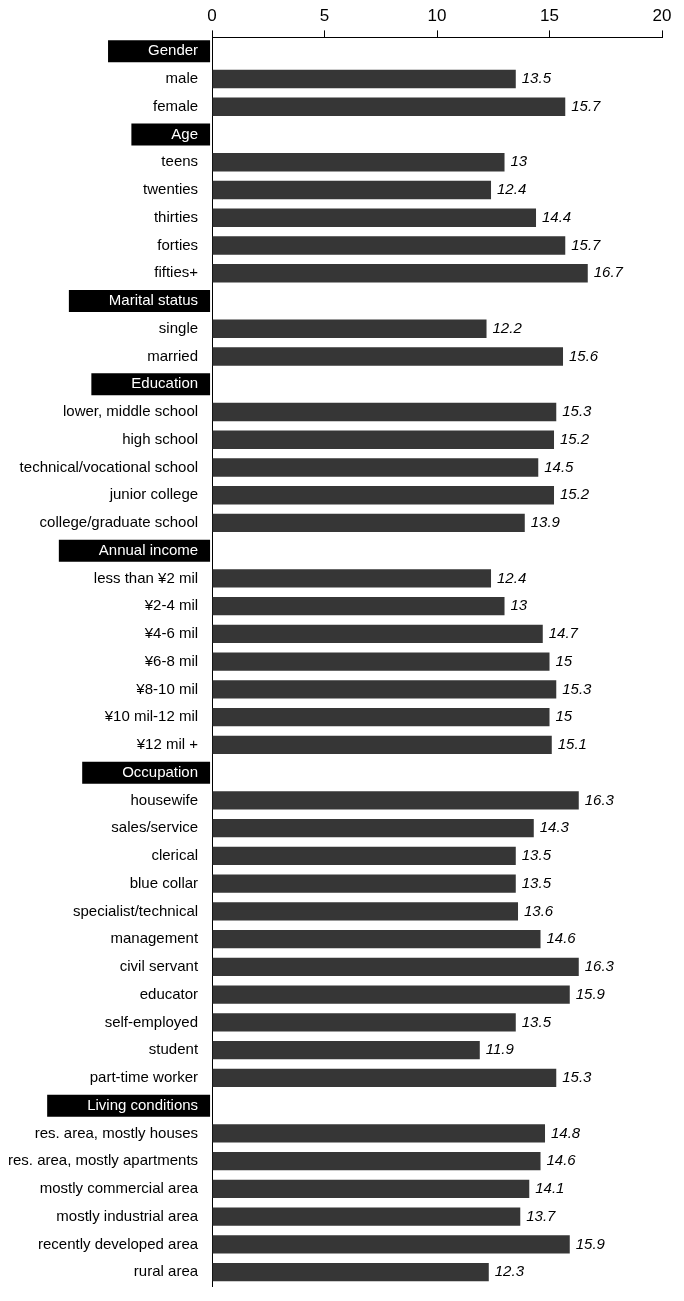 The height and width of the screenshot is (1301, 684). What do you see at coordinates (136, 910) in the screenshot?
I see `y-tick-label: specialist/technical` at bounding box center [136, 910].